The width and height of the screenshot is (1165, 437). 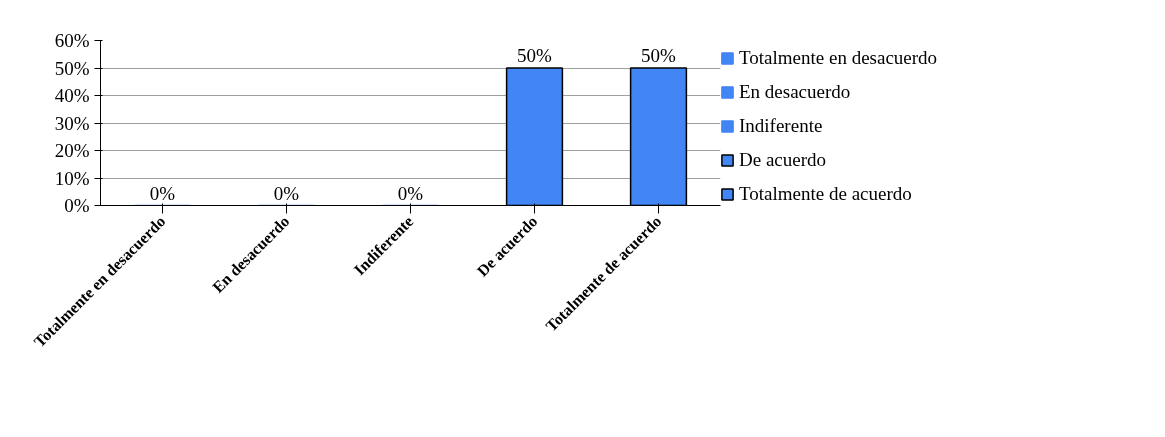 What do you see at coordinates (77, 205) in the screenshot?
I see `y-tick-label: 0%` at bounding box center [77, 205].